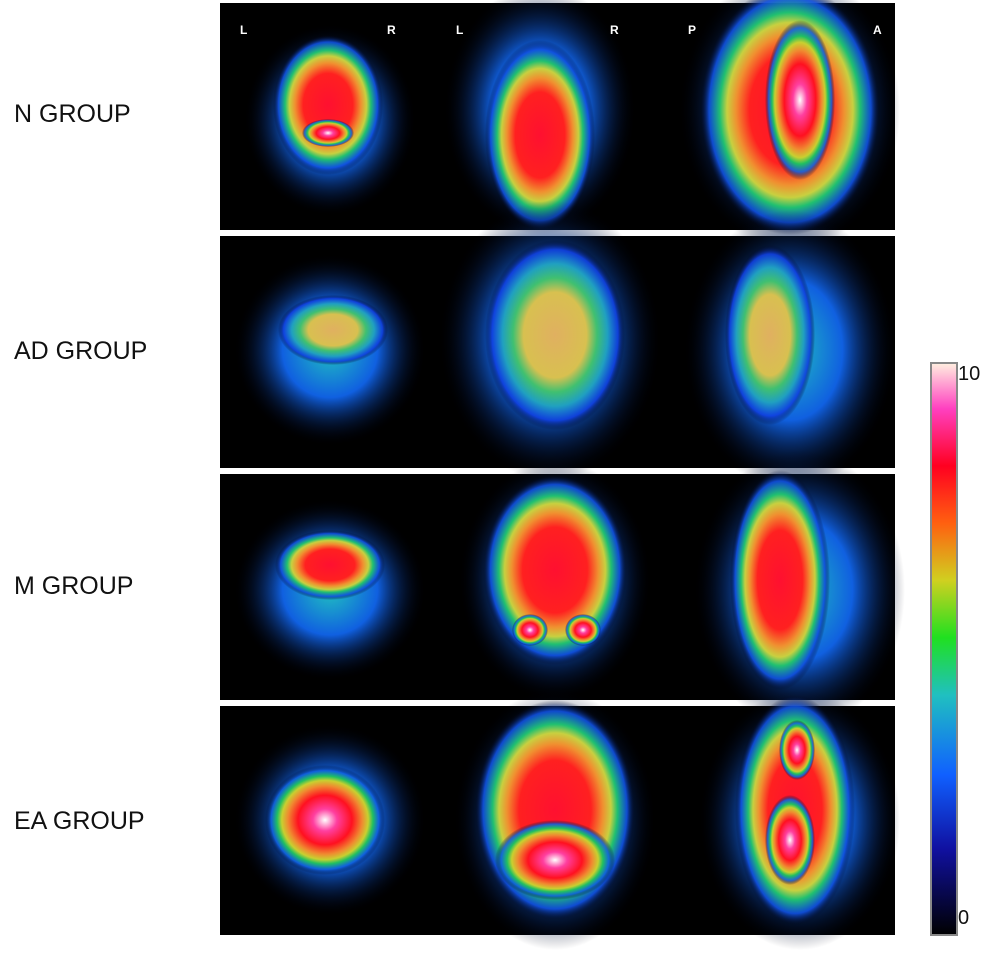 This screenshot has width=1000, height=958. I want to click on orientation-label: A, so click(877, 30).